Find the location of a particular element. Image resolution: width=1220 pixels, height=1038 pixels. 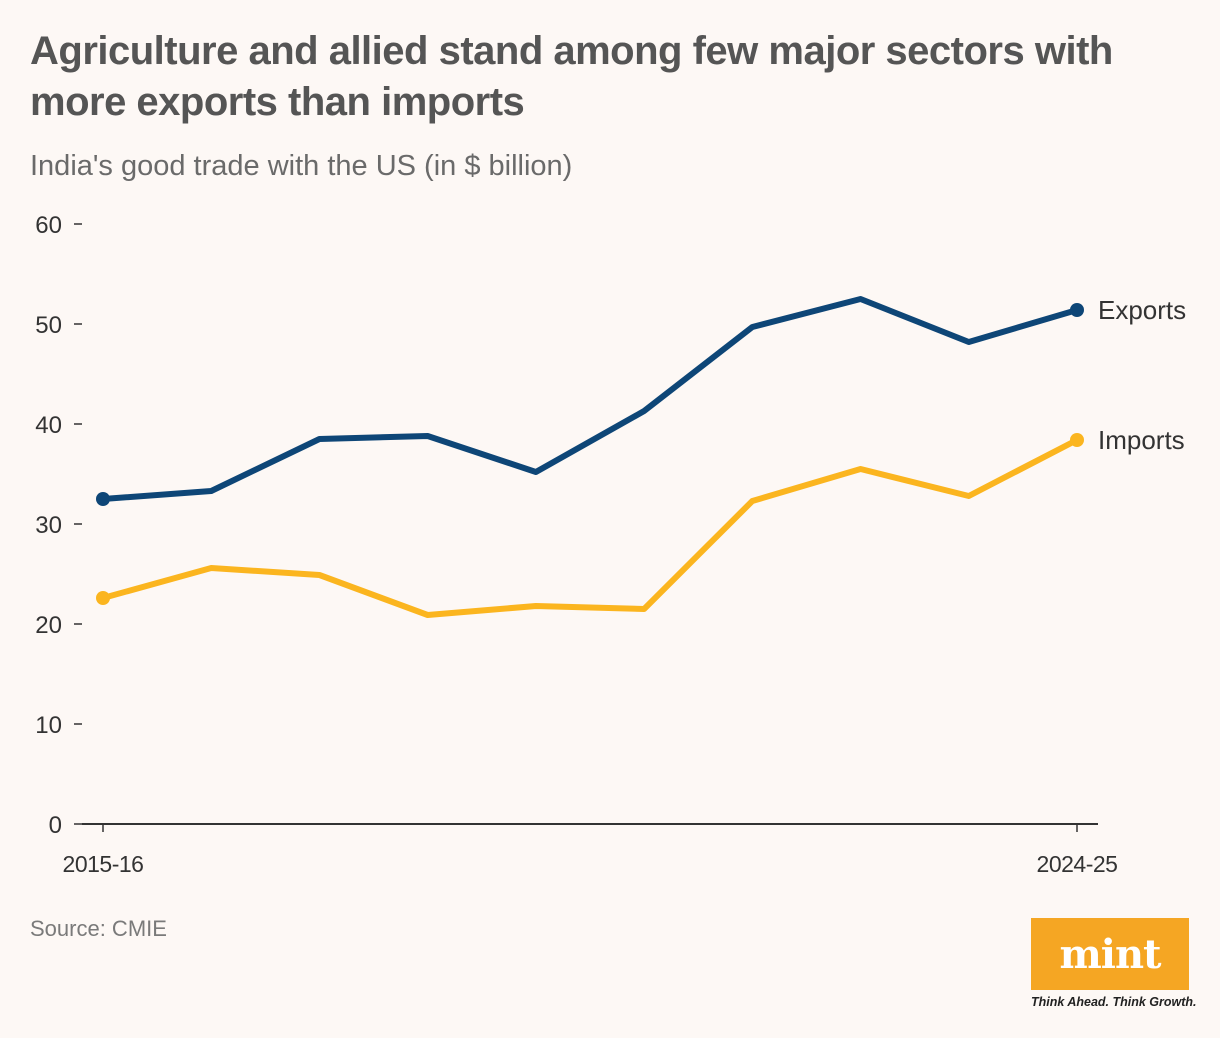

x-tick-label: 2015-16 is located at coordinates (103, 864).